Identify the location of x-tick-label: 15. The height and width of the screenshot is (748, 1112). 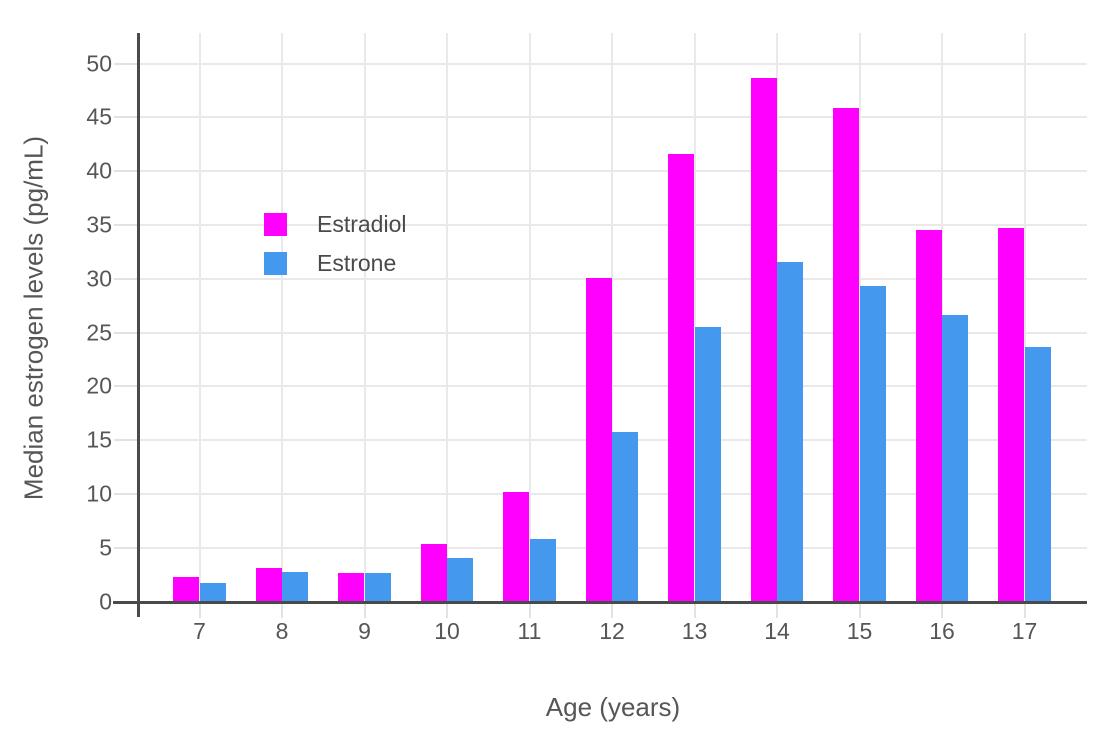
(859, 631).